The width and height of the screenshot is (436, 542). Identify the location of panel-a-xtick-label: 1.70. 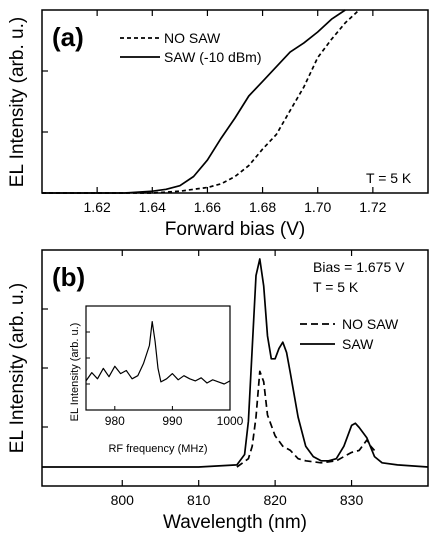
(317, 207).